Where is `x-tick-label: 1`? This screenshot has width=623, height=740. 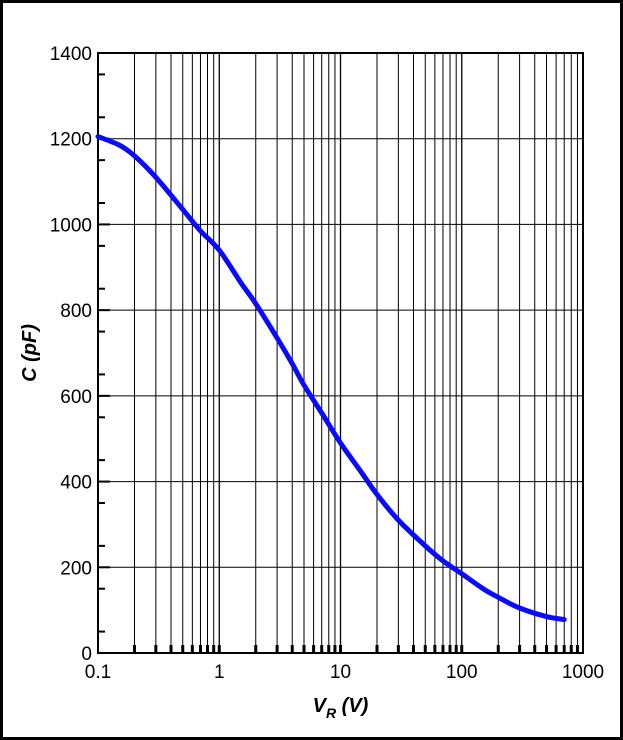
x-tick-label: 1 is located at coordinates (219, 672).